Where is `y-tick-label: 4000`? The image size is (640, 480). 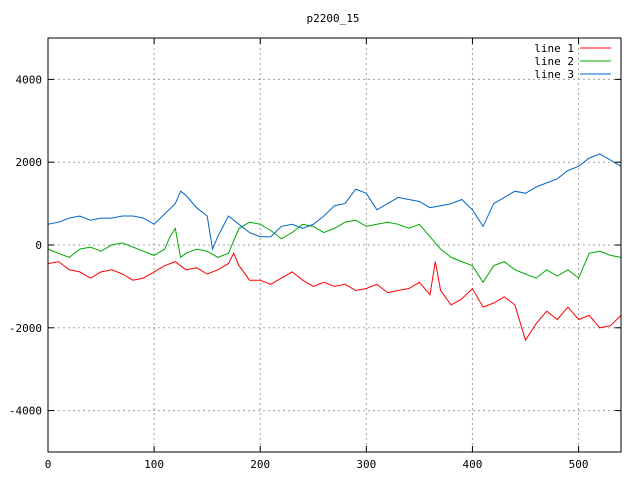 y-tick-label: 4000 is located at coordinates (29, 79).